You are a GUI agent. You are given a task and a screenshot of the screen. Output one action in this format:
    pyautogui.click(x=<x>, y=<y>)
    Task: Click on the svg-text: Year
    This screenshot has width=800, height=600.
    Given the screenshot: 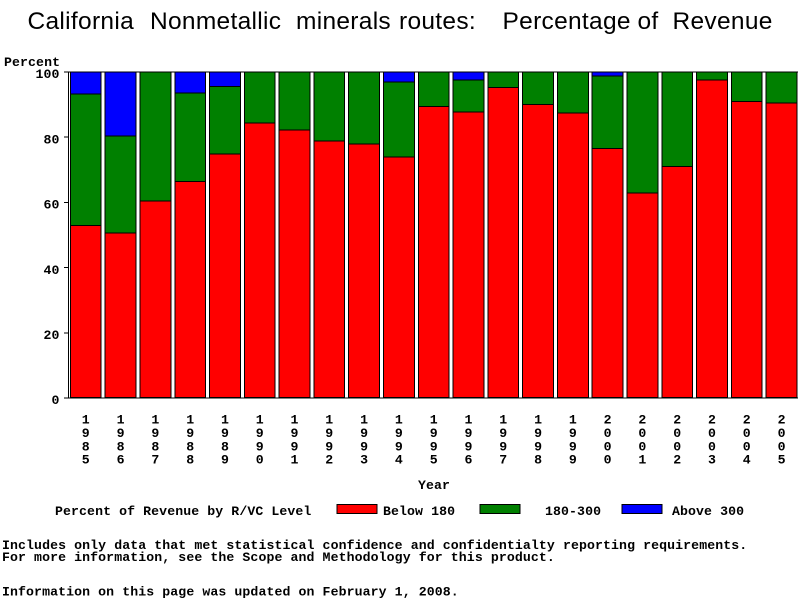 What is the action you would take?
    pyautogui.click(x=434, y=485)
    